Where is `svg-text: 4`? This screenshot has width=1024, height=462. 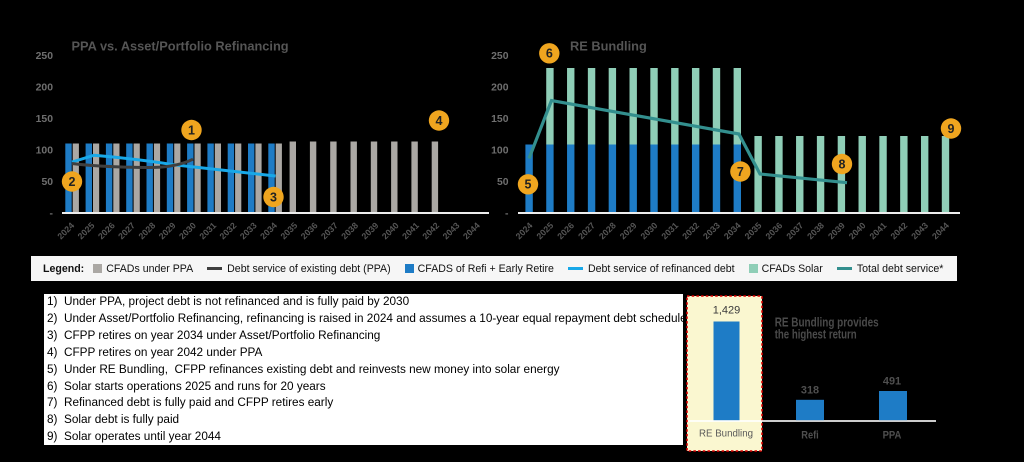 svg-text: 4 is located at coordinates (439, 121).